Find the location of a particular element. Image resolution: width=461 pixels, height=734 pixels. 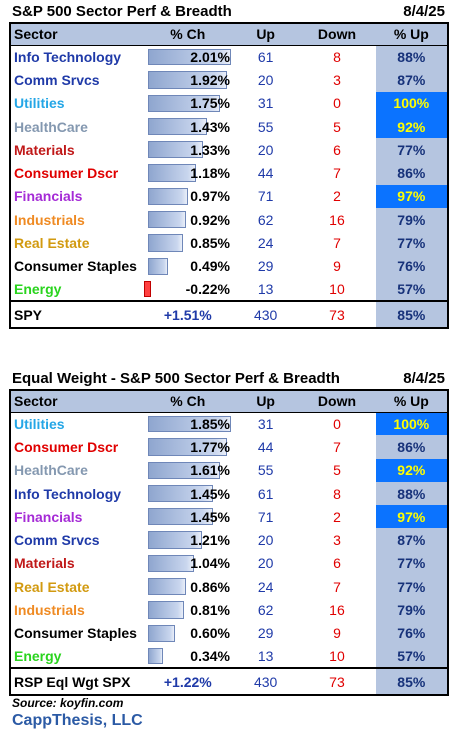

up-count: 61 is located at coordinates (265, 493).